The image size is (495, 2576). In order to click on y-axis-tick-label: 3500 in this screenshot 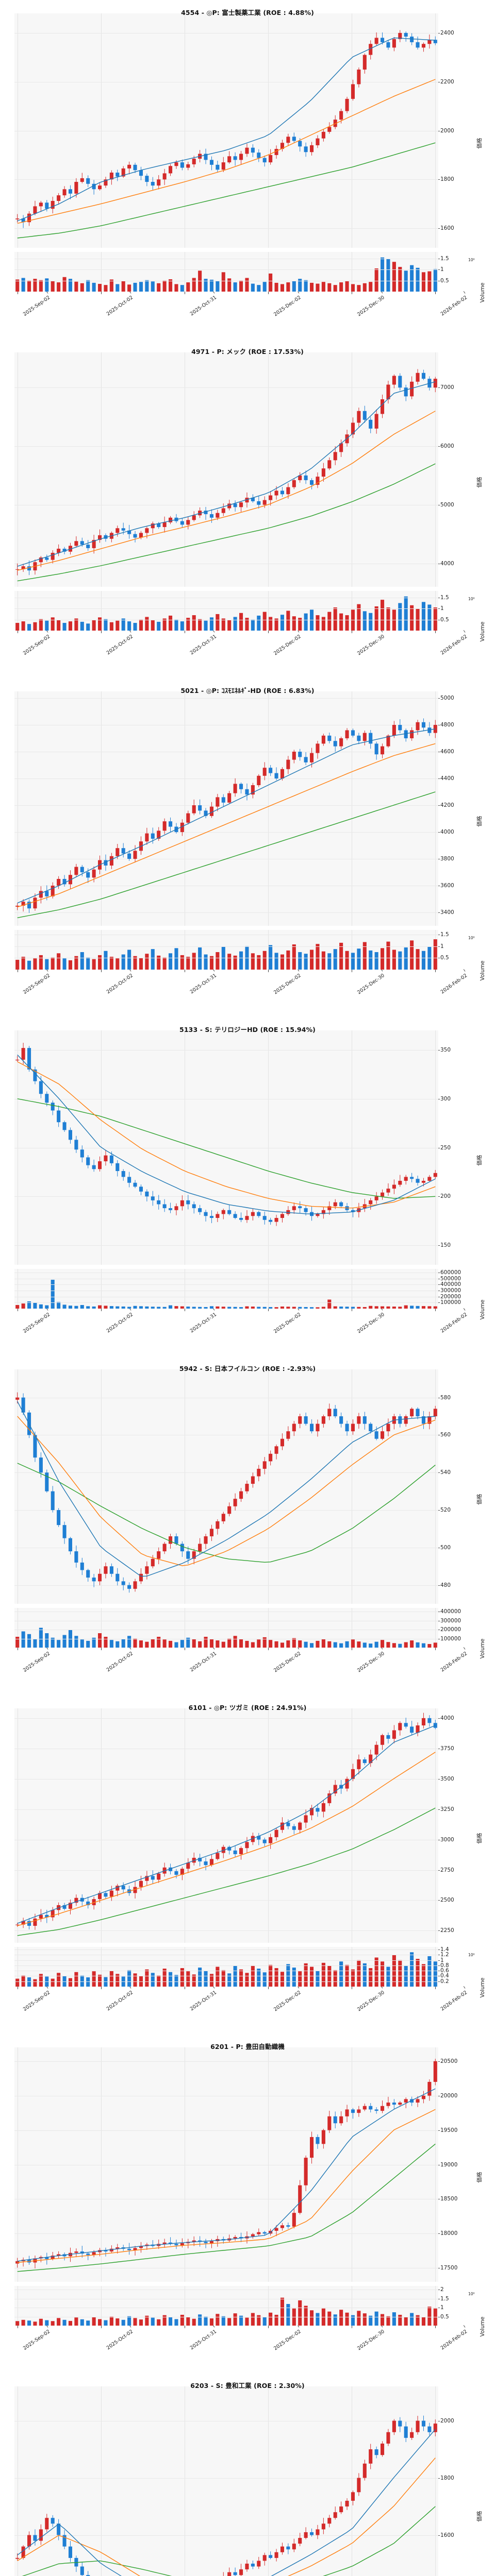, I will do `click(445, 1778)`.